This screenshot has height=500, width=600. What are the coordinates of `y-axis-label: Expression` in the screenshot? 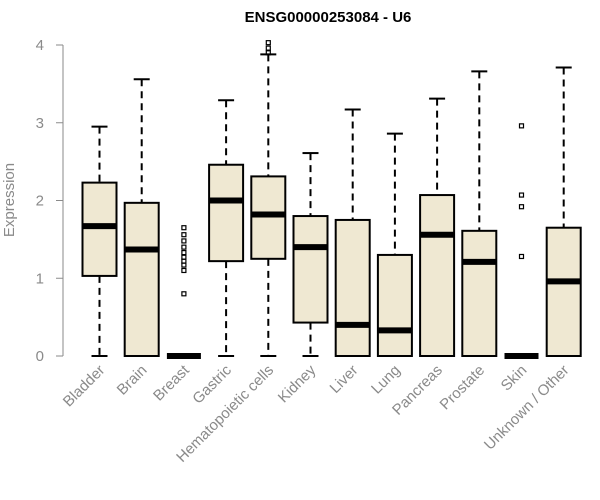 It's located at (9, 200).